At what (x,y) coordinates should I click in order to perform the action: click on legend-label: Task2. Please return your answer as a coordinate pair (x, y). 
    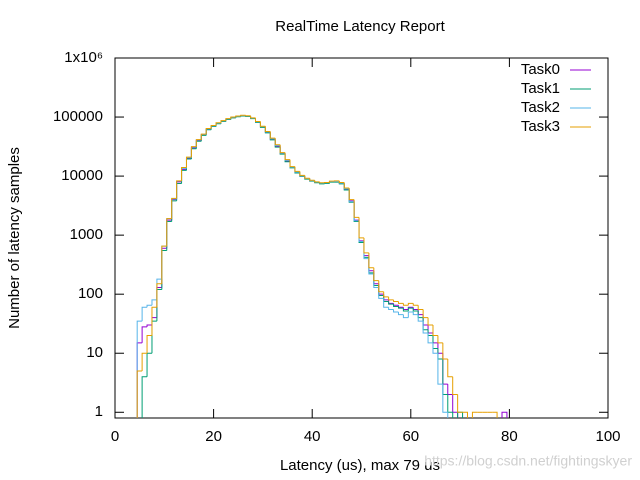
    Looking at the image, I should click on (540, 107).